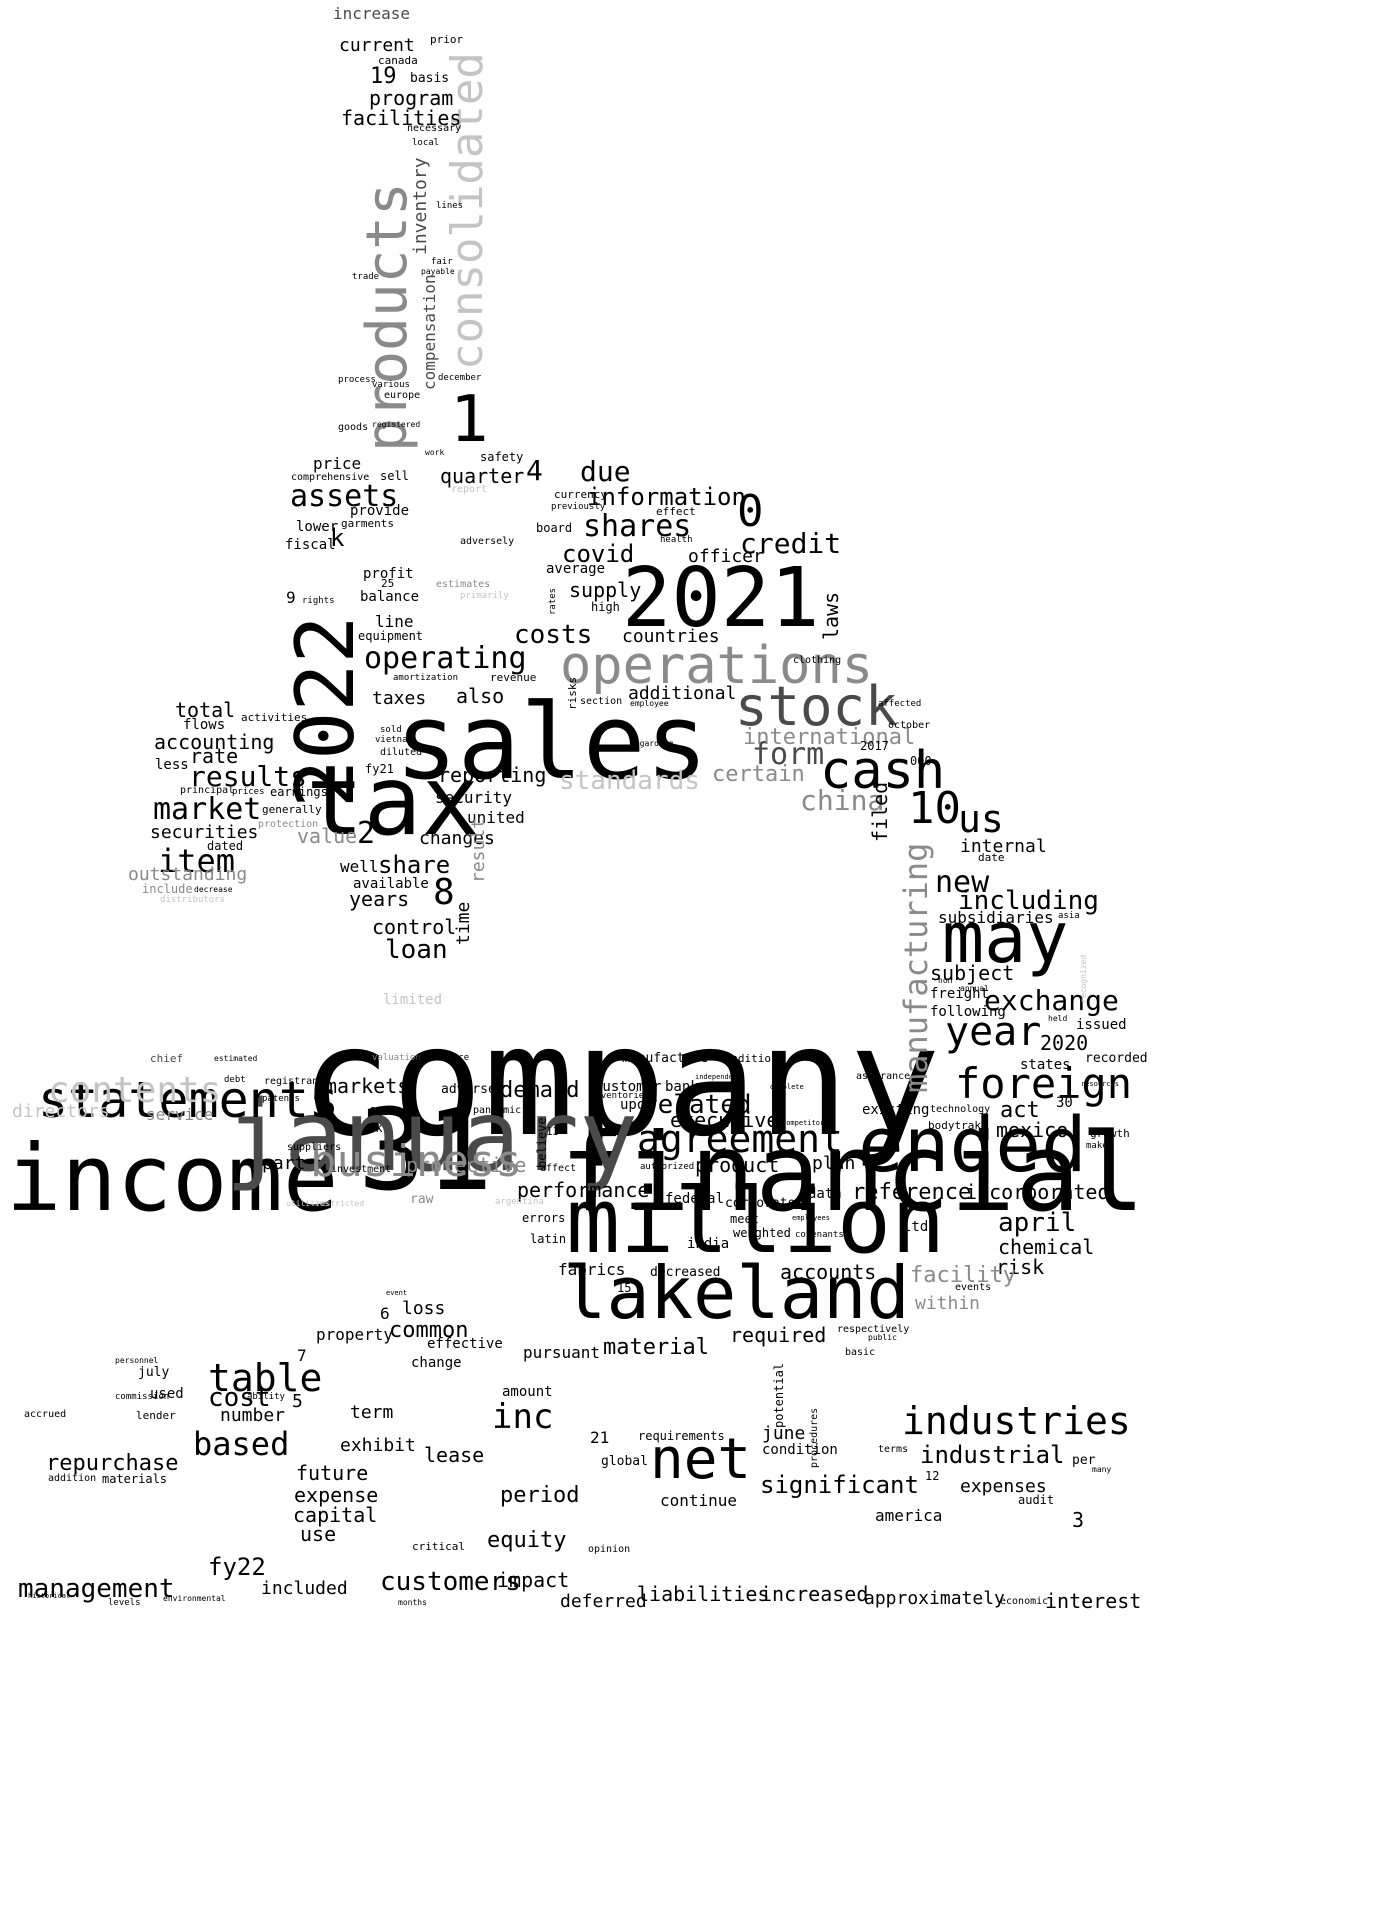 The width and height of the screenshot is (1393, 1920). I want to click on word-audit: audit, so click(1036, 1500).